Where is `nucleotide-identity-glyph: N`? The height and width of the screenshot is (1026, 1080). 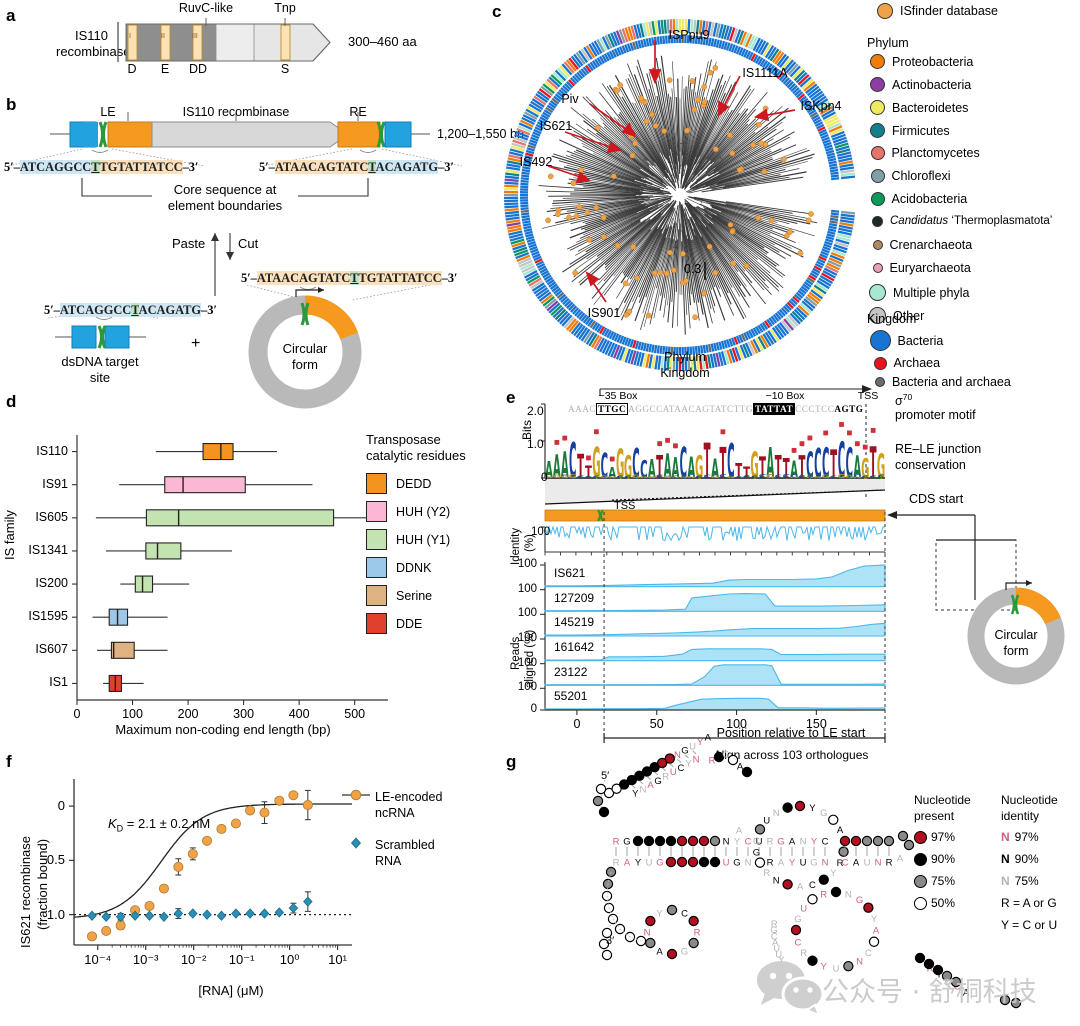
nucleotide-identity-glyph: N is located at coordinates (1005, 859).